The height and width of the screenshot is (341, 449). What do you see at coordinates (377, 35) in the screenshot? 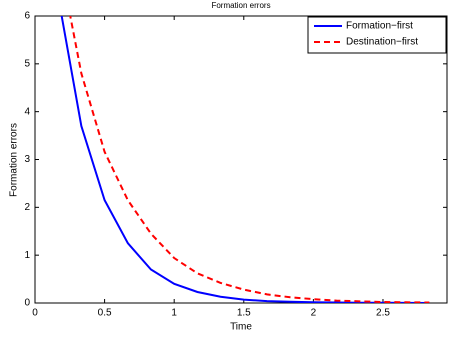
I see `legend-box` at bounding box center [377, 35].